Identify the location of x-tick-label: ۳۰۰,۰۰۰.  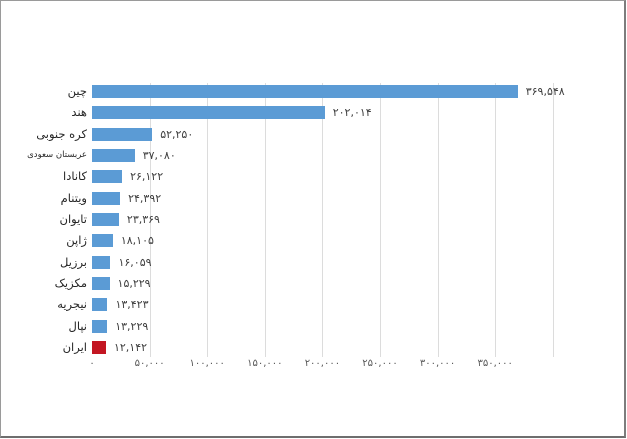
(437, 363).